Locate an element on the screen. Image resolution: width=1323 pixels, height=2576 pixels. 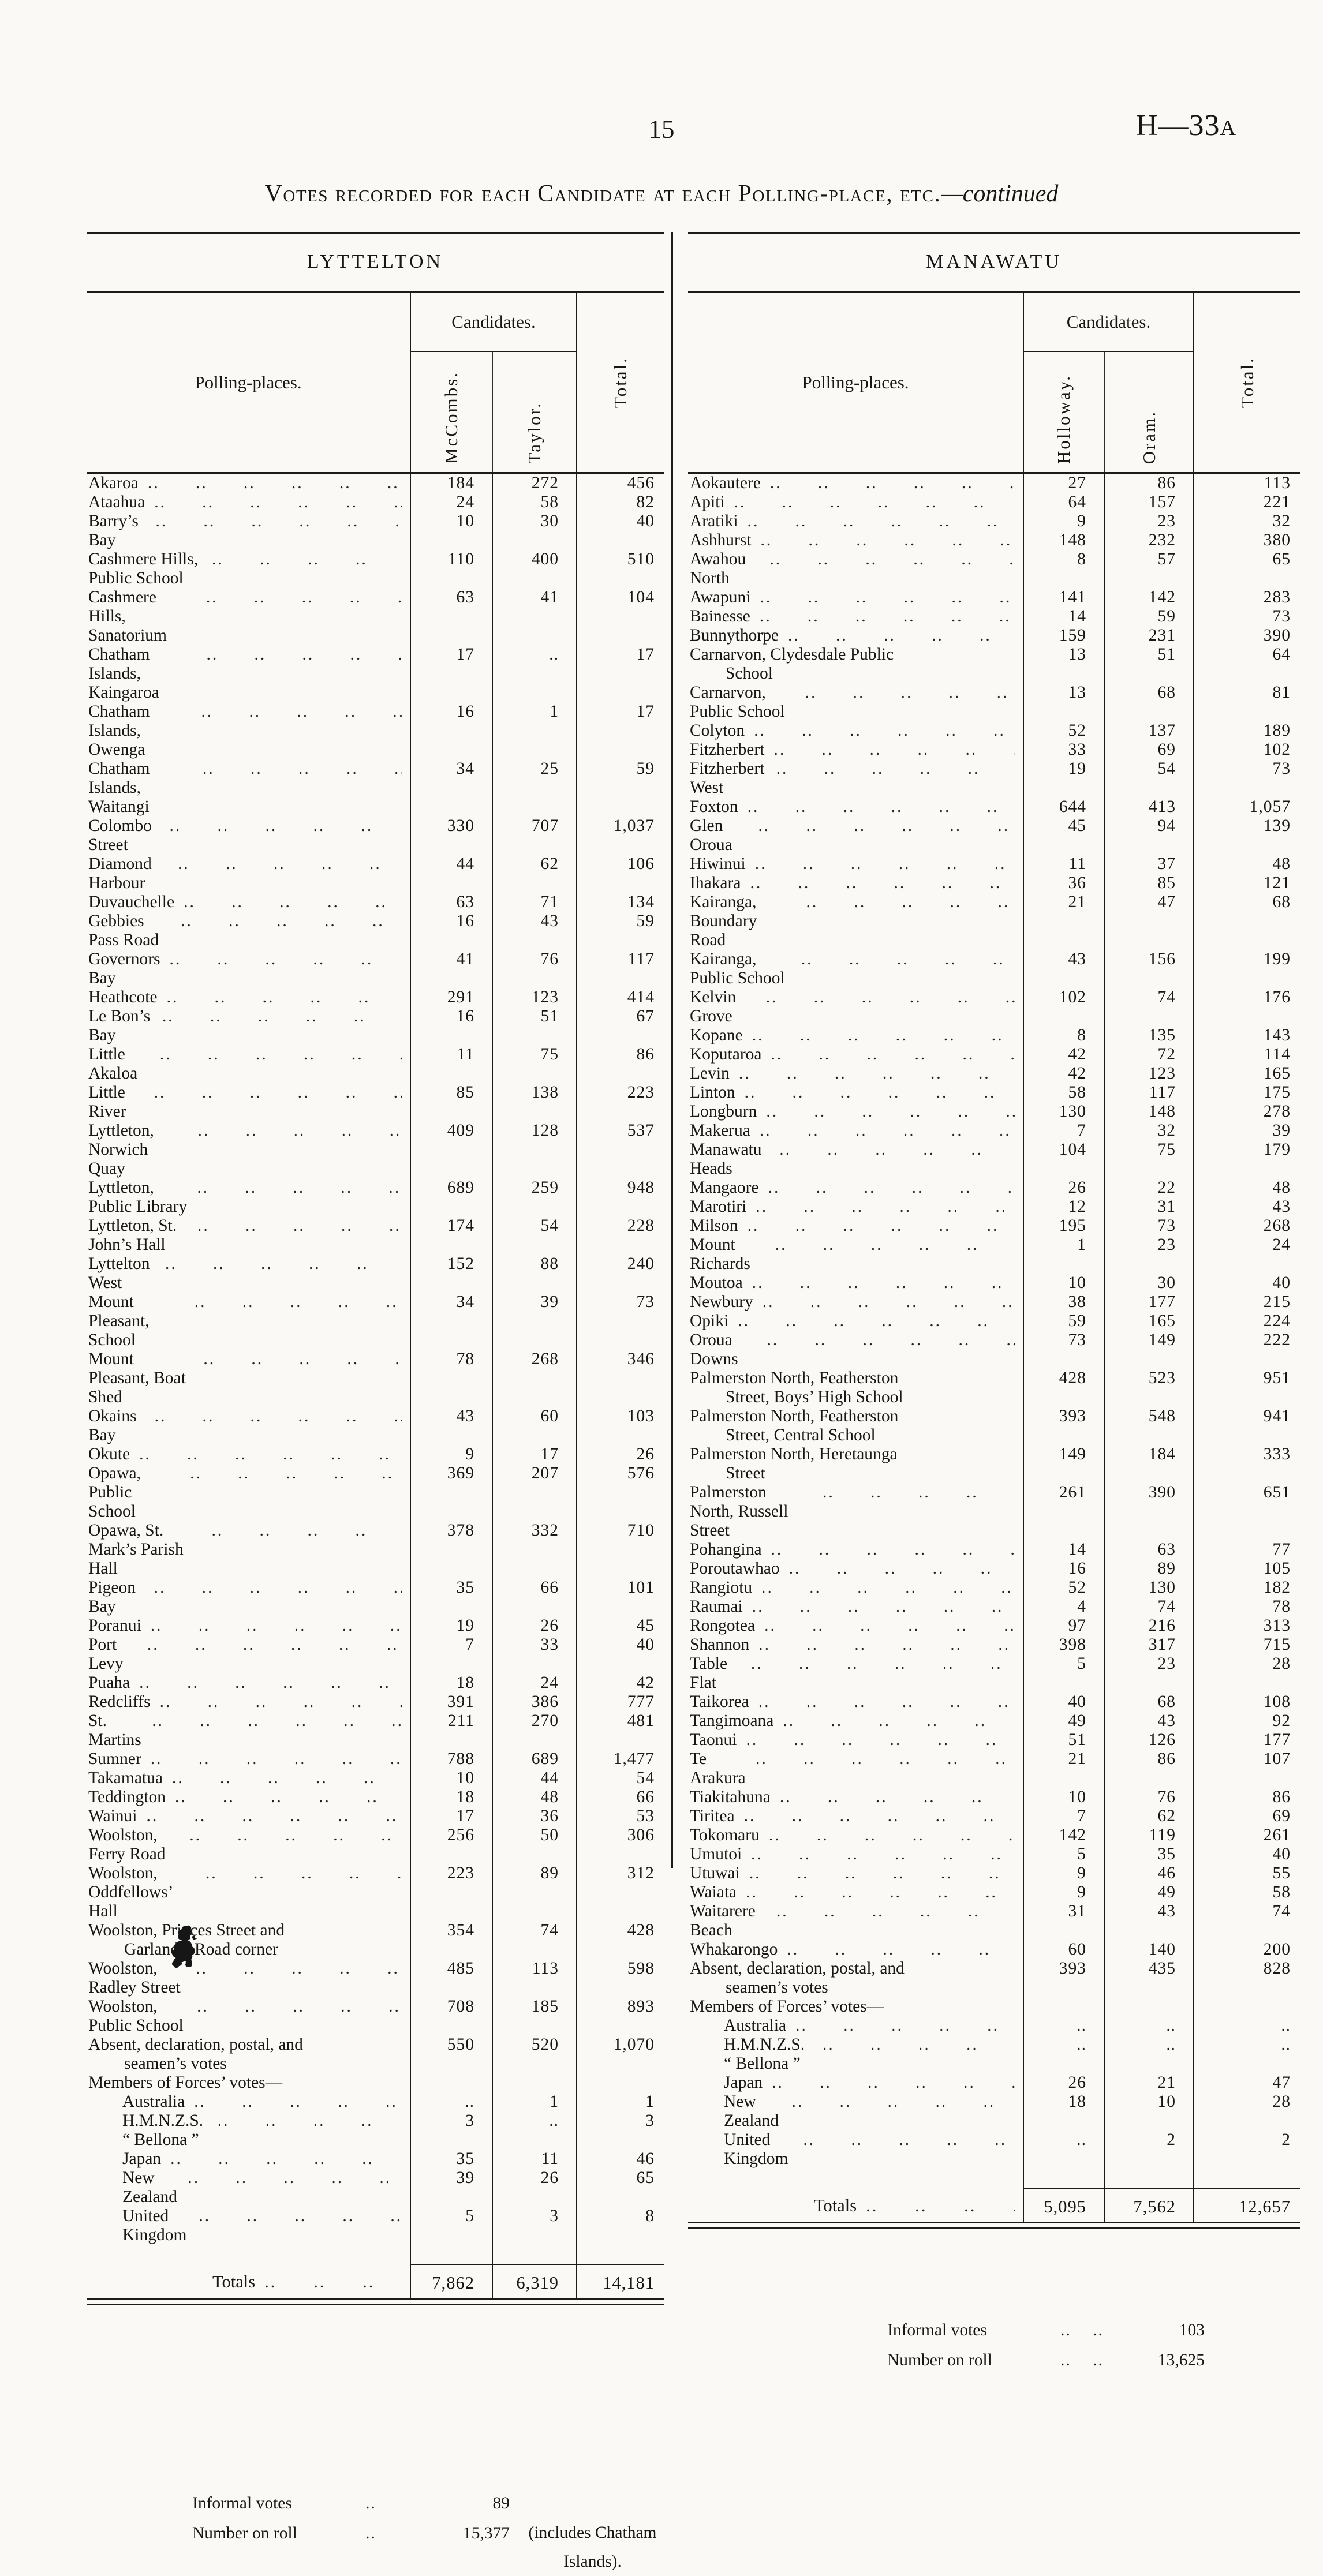
total-votes-cell: 1,070 is located at coordinates (620, 2054).